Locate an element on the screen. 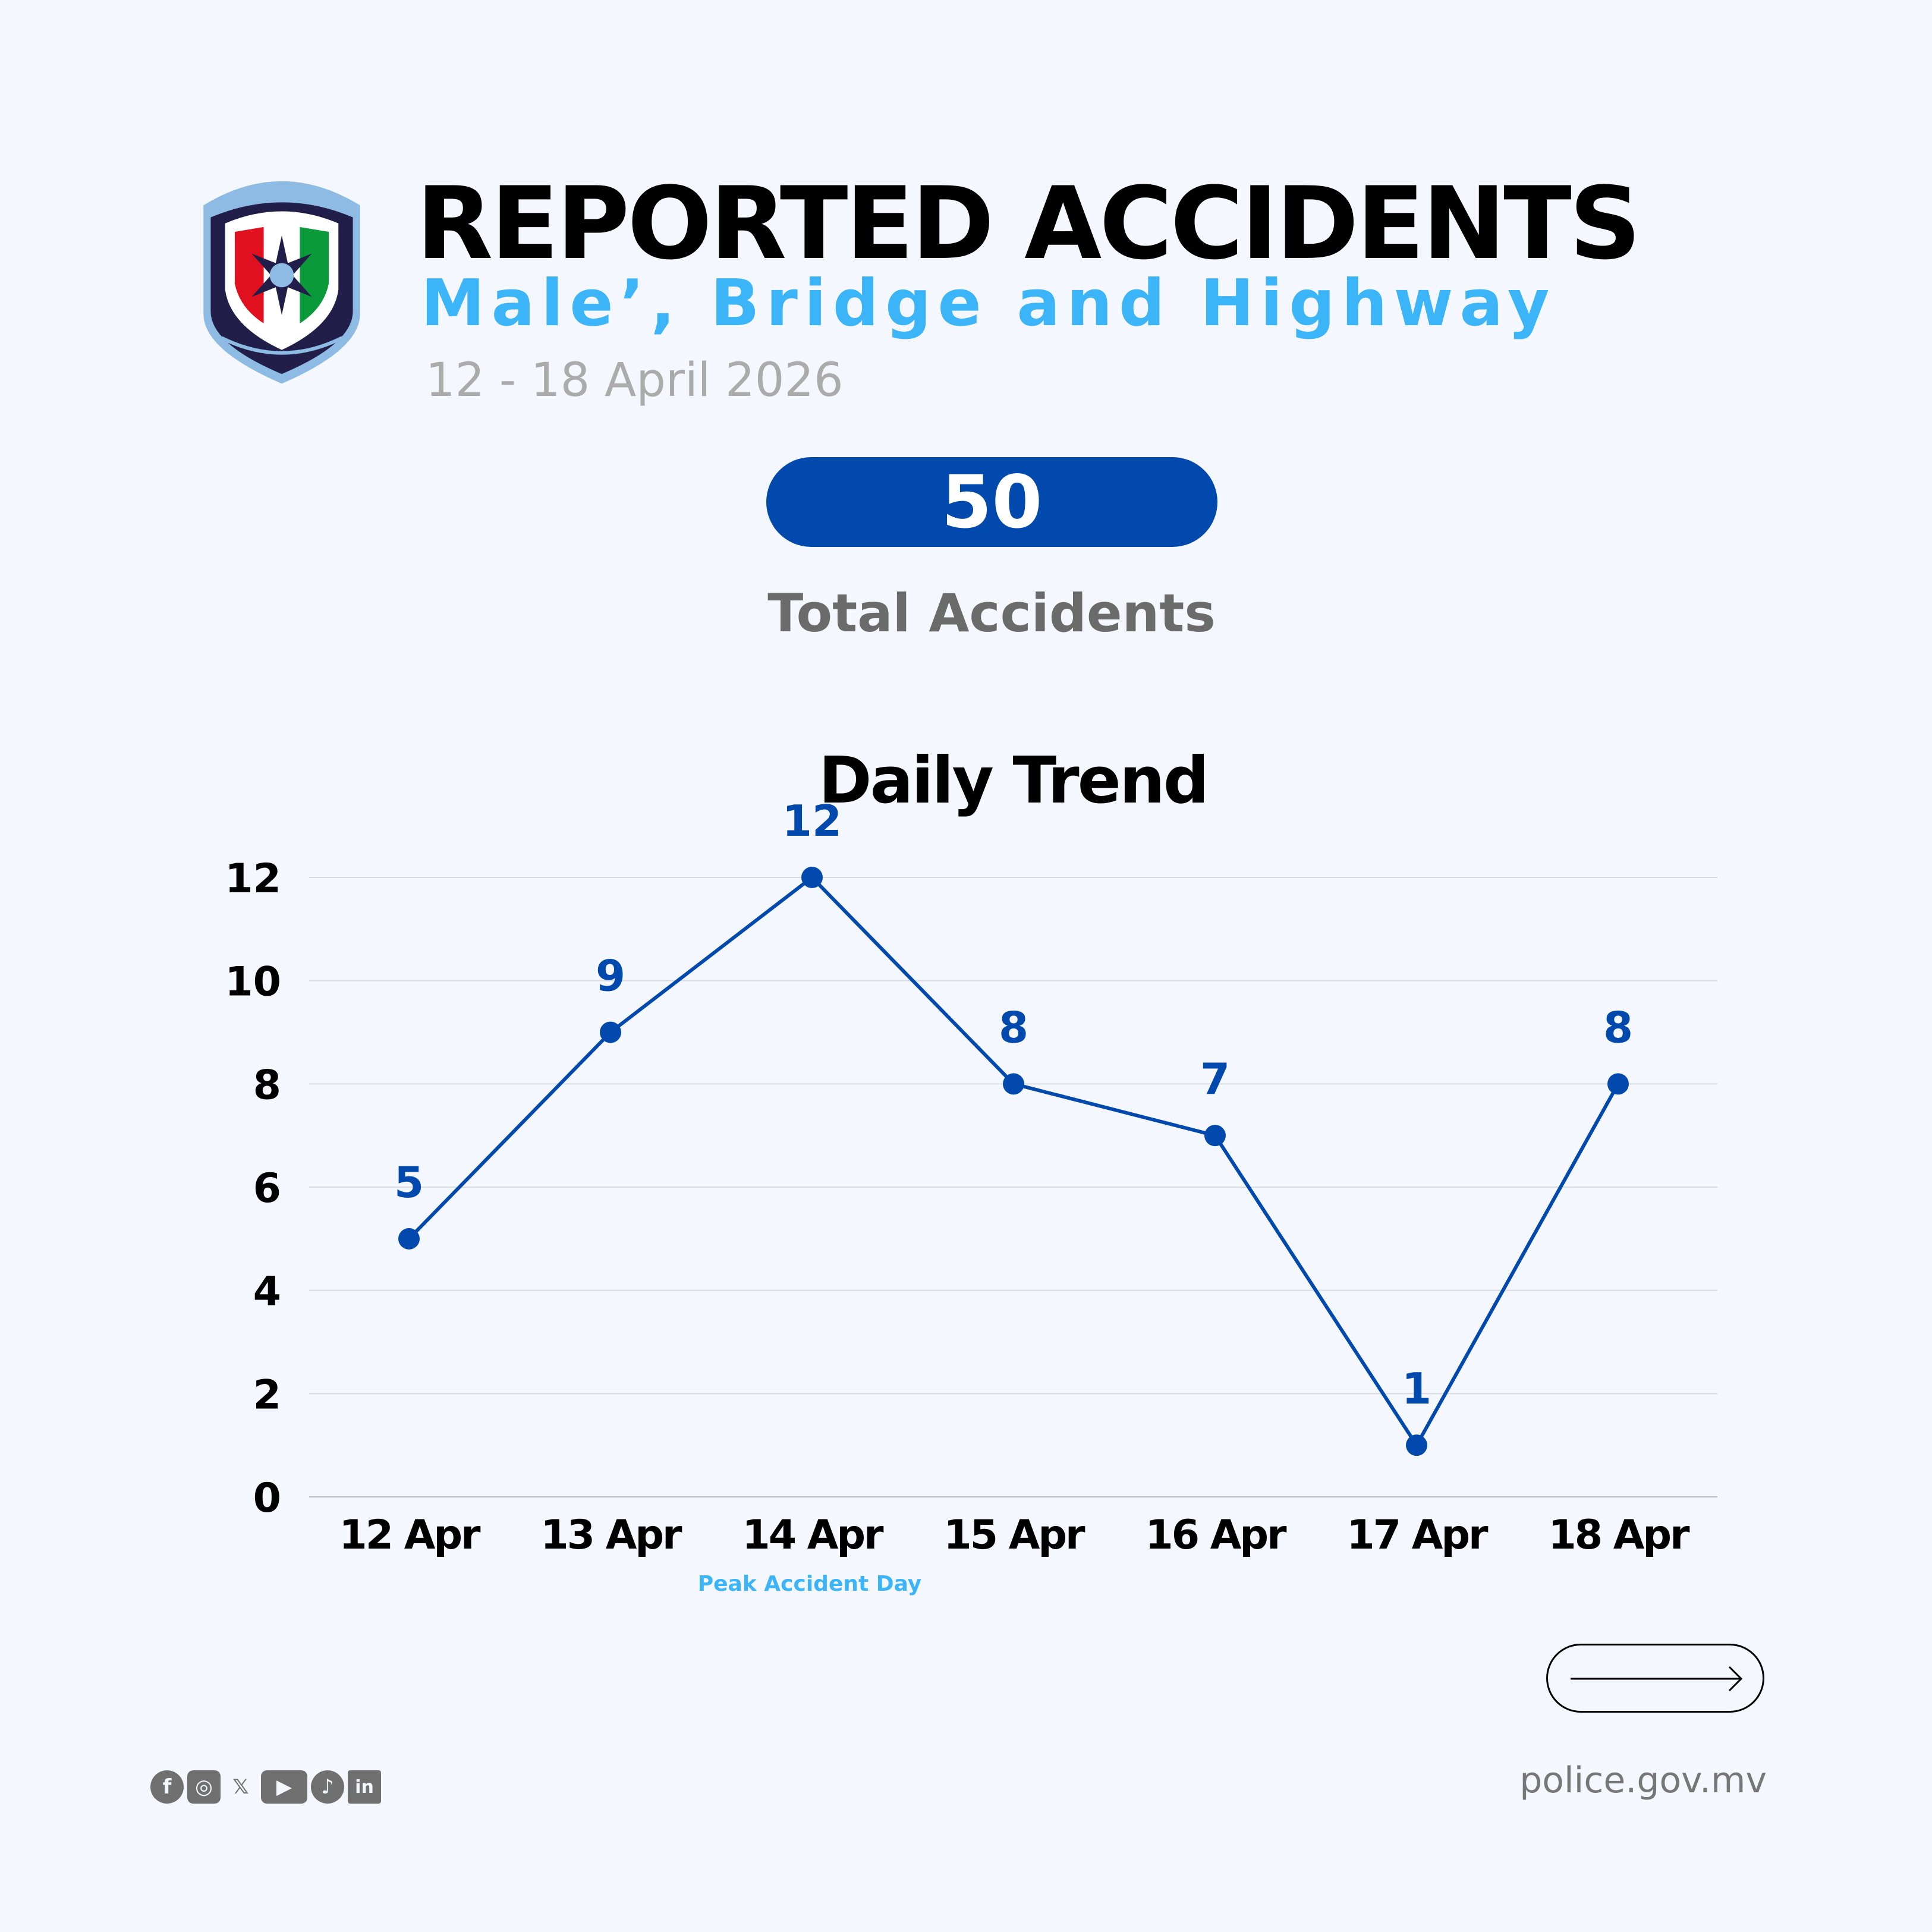  next-button is located at coordinates (1655, 1678).